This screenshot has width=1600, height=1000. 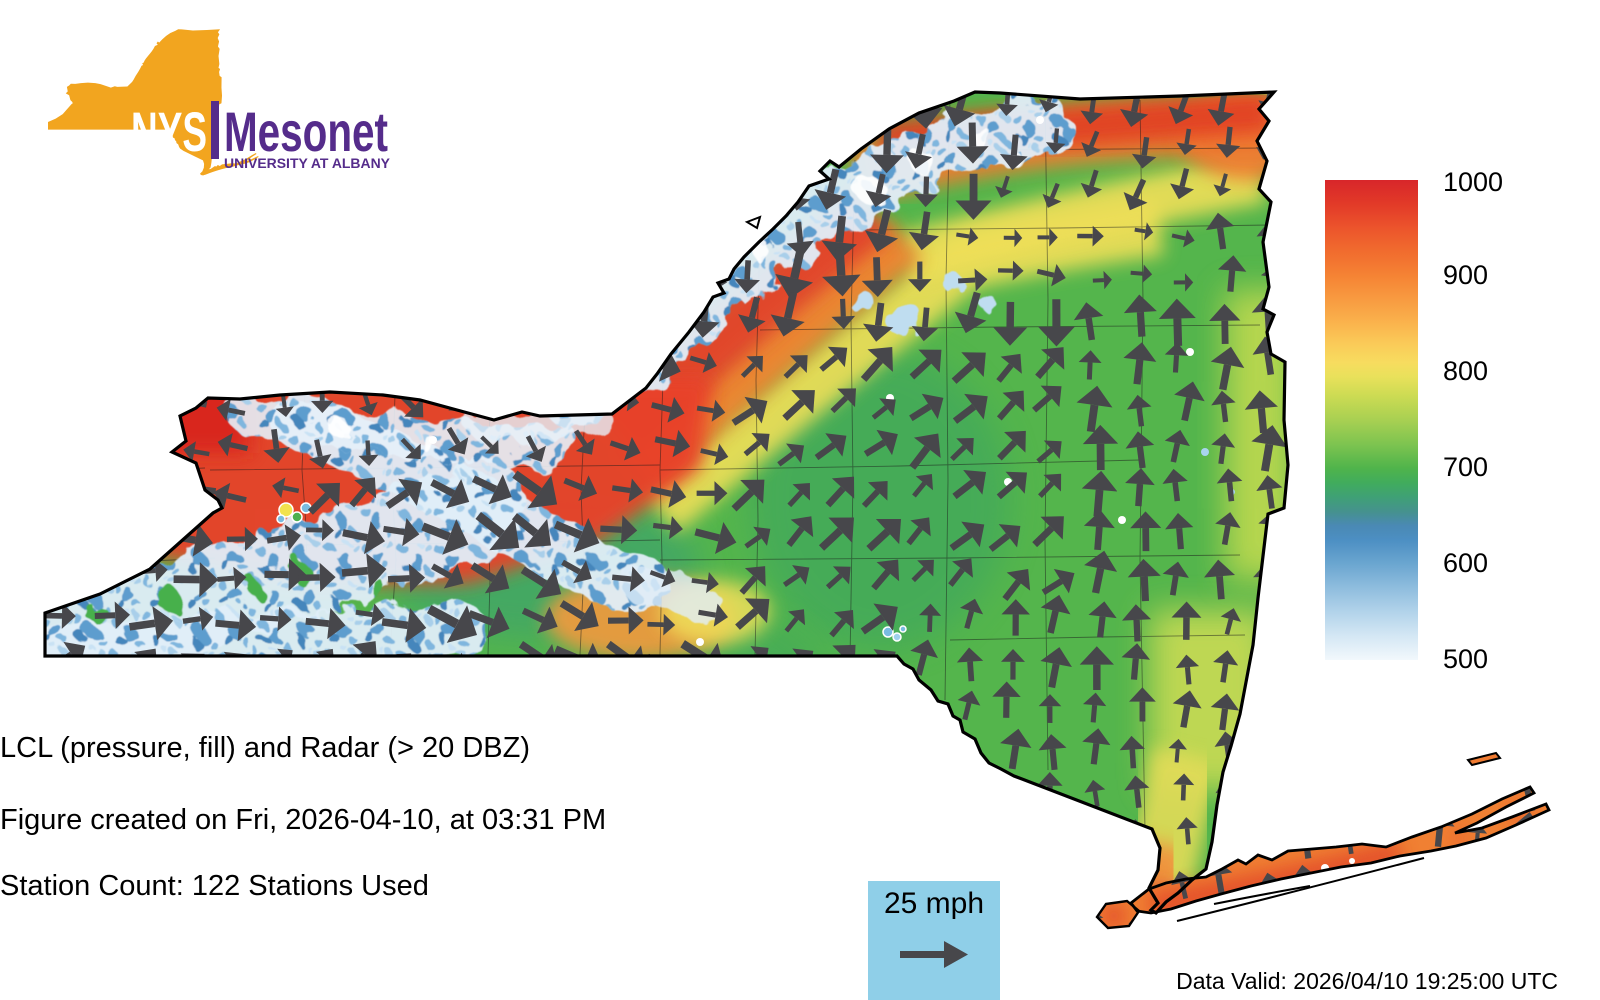 I want to click on wind-speed-legend-label: 25 mph, so click(x=934, y=903).